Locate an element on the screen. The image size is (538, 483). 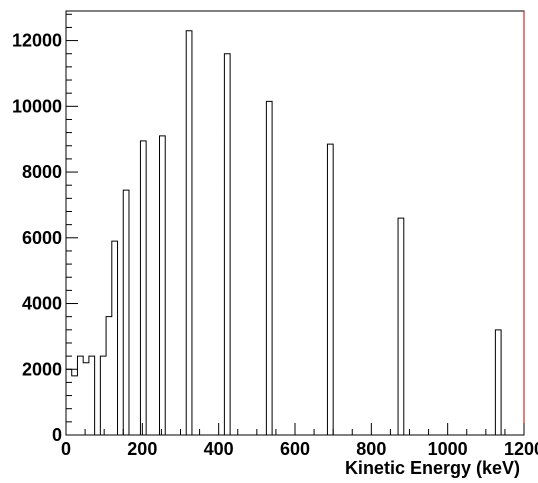
x-tick-label: 1200 is located at coordinates (521, 449).